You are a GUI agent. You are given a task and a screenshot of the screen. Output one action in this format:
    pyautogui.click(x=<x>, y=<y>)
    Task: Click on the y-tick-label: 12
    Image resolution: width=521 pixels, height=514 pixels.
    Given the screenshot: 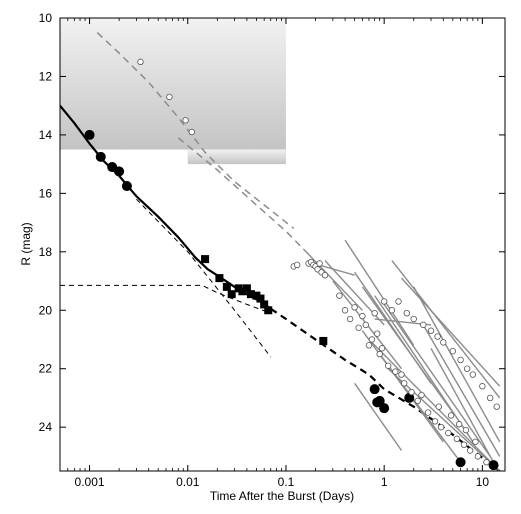 What is the action you would take?
    pyautogui.click(x=46, y=76)
    